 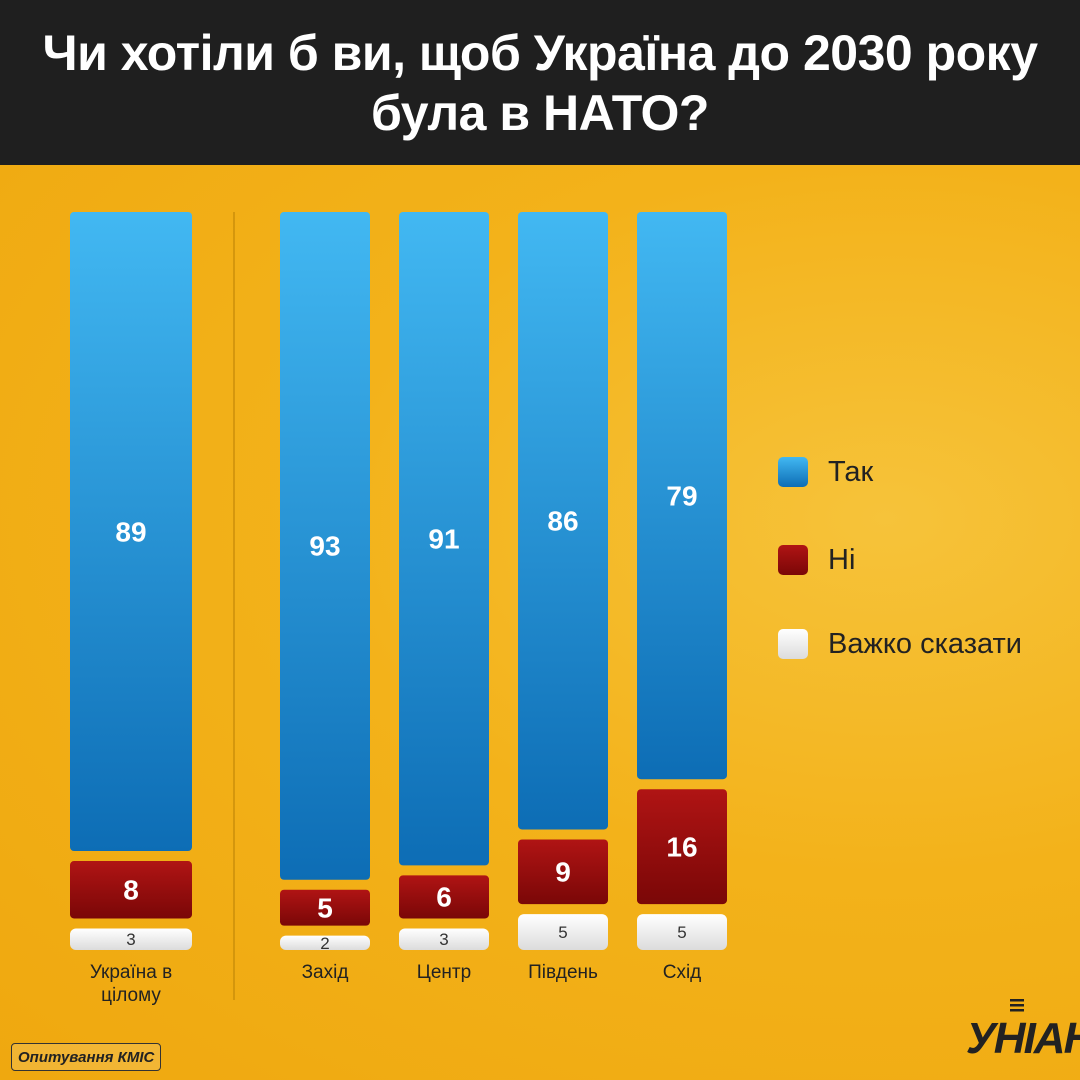 I want to click on value-label-unsure-1: 2, so click(x=324, y=943).